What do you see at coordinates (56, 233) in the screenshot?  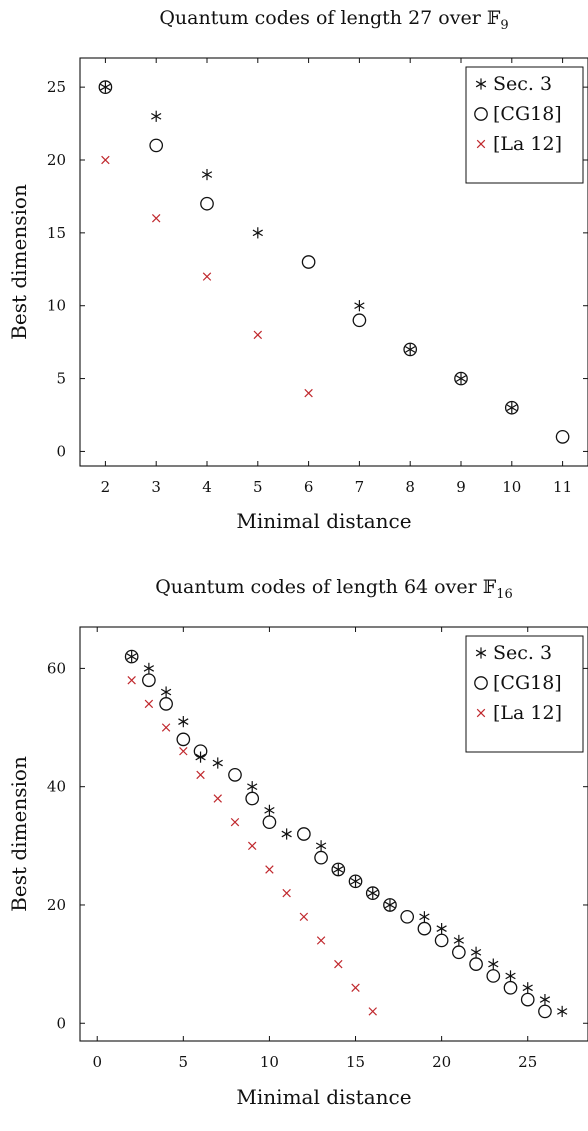 I see `y-tick-label: 15` at bounding box center [56, 233].